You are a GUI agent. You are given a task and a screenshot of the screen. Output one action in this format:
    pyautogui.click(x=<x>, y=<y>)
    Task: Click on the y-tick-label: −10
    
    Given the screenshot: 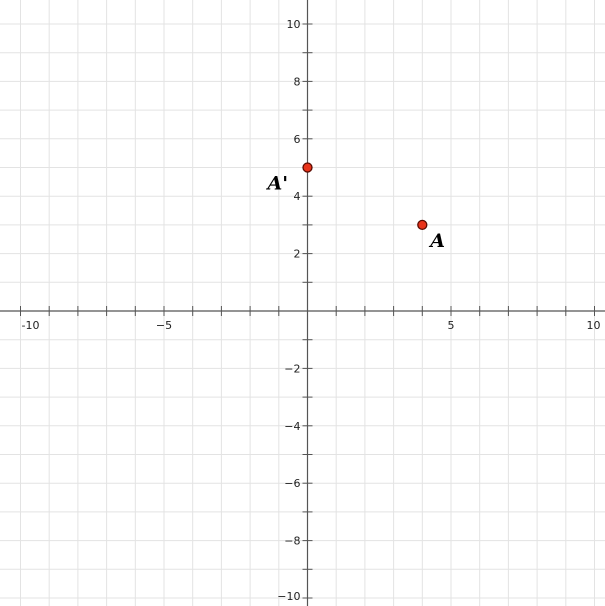 What is the action you would take?
    pyautogui.click(x=288, y=596)
    